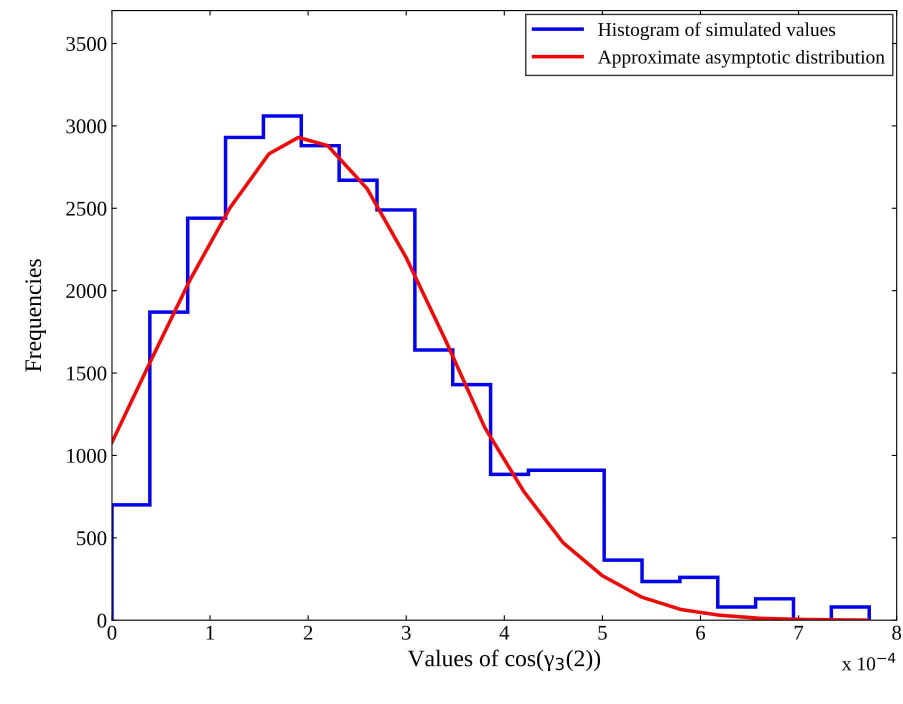 This screenshot has height=704, width=903. What do you see at coordinates (86, 373) in the screenshot?
I see `y-tick-label: 1500` at bounding box center [86, 373].